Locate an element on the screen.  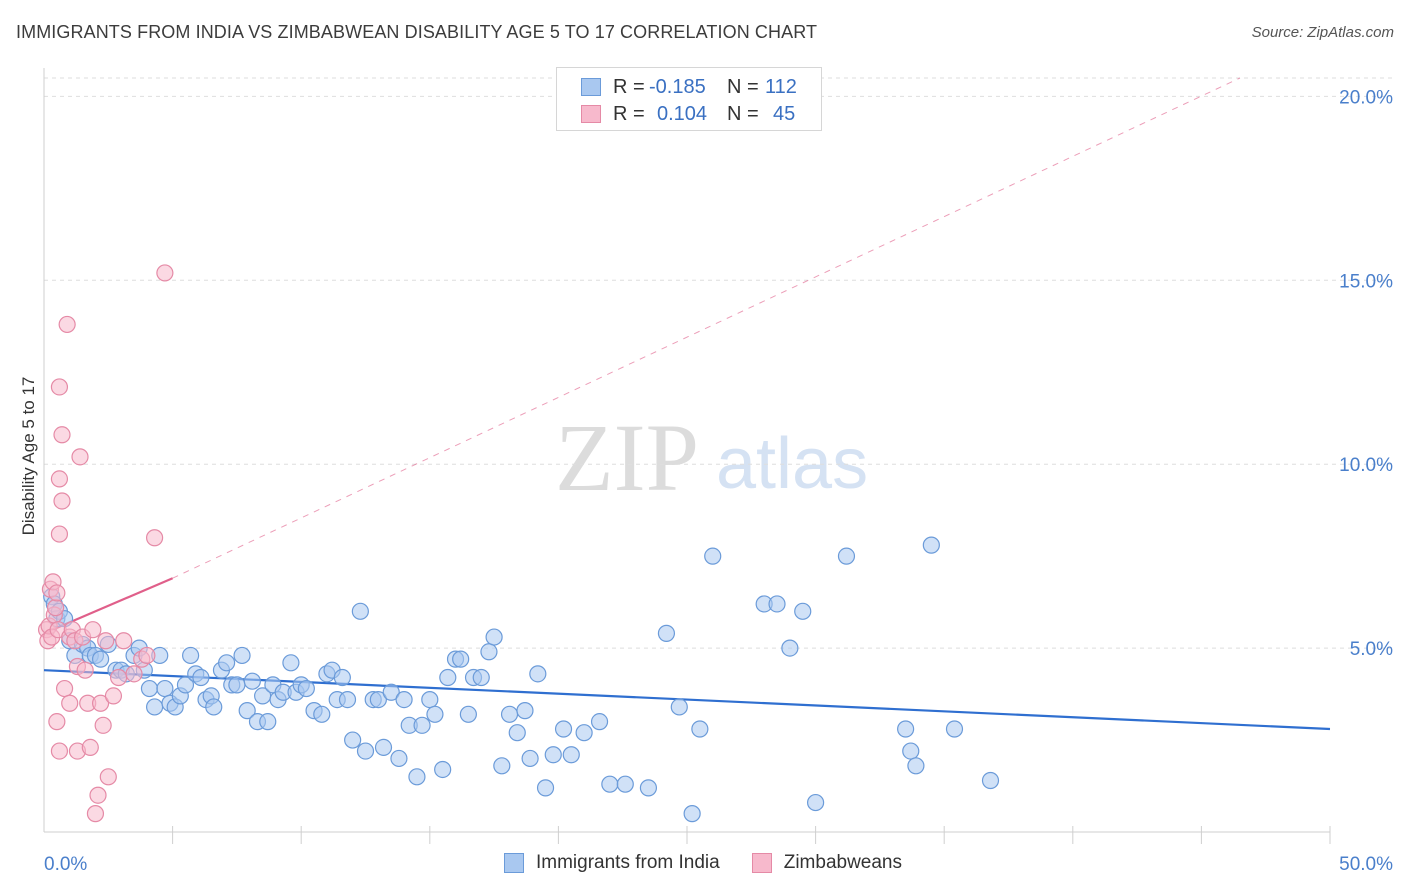
y-tick-label-3: 20.0% is located at coordinates (1366, 97).